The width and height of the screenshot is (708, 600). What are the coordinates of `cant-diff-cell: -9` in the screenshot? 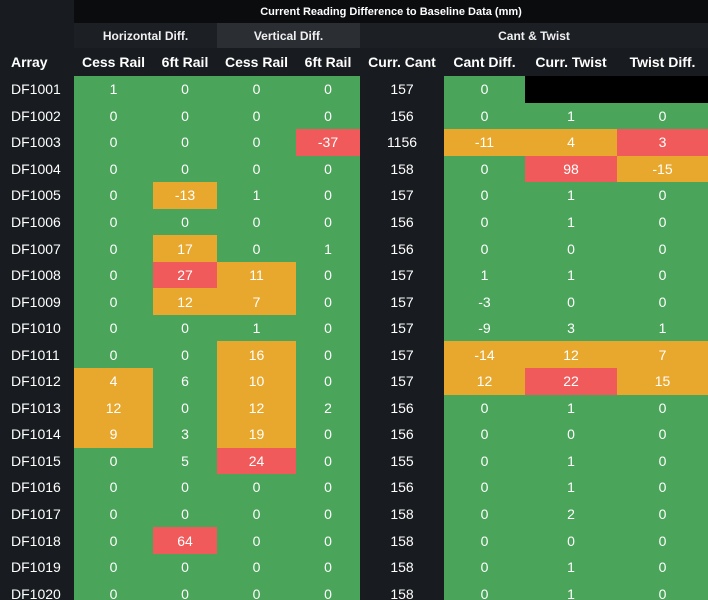 It's located at (484, 328).